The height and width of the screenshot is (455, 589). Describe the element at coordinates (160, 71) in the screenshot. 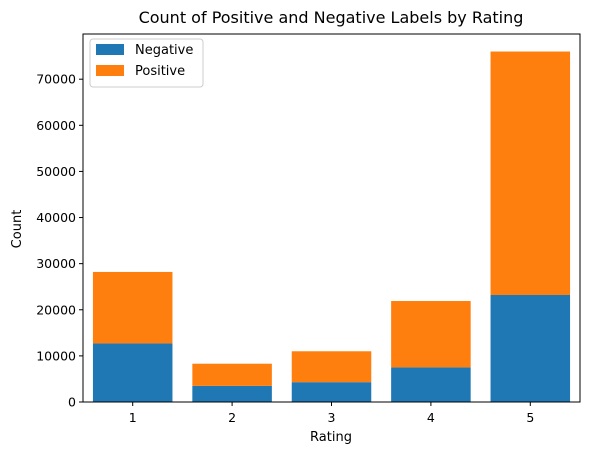

I see `legend-label-positive: Positive` at that location.